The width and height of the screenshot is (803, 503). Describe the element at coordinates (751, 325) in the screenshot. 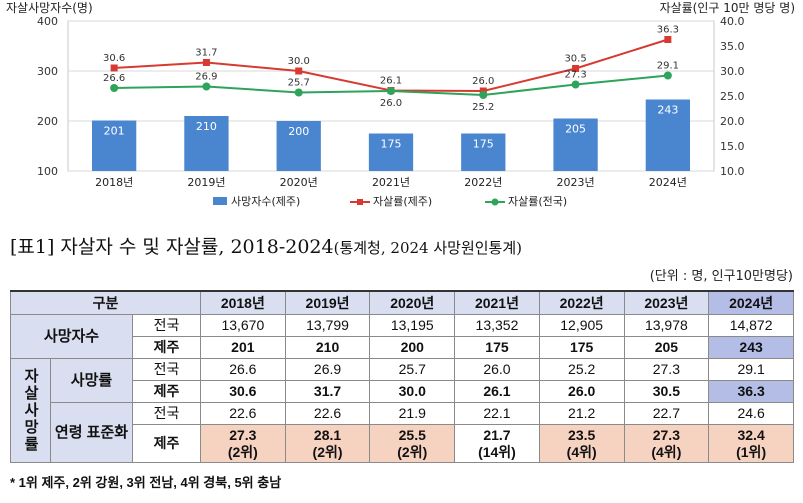

I see `table-cell: 14,872` at that location.